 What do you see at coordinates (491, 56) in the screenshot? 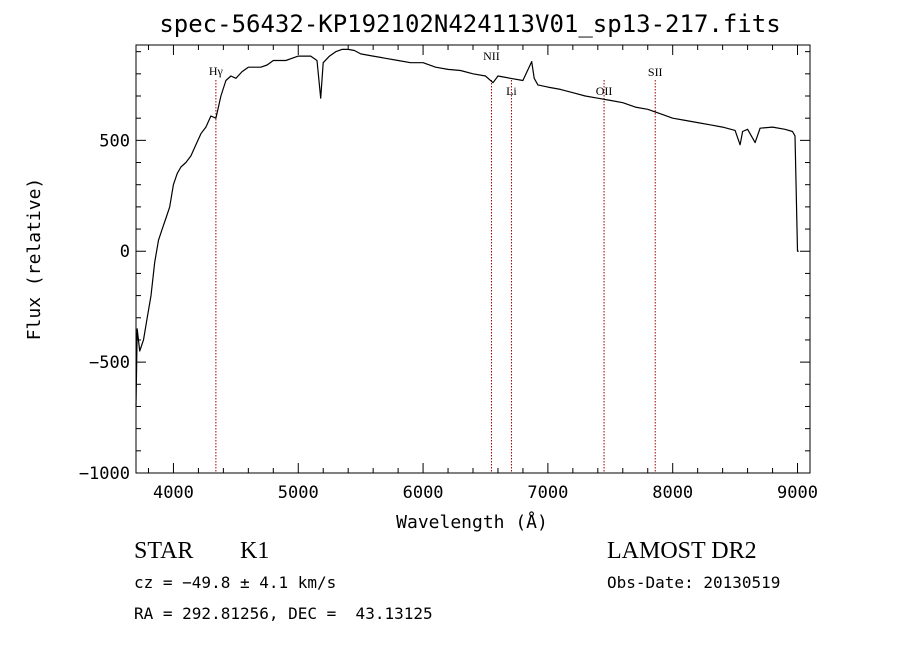
I see `marker-label-1: NII` at bounding box center [491, 56].